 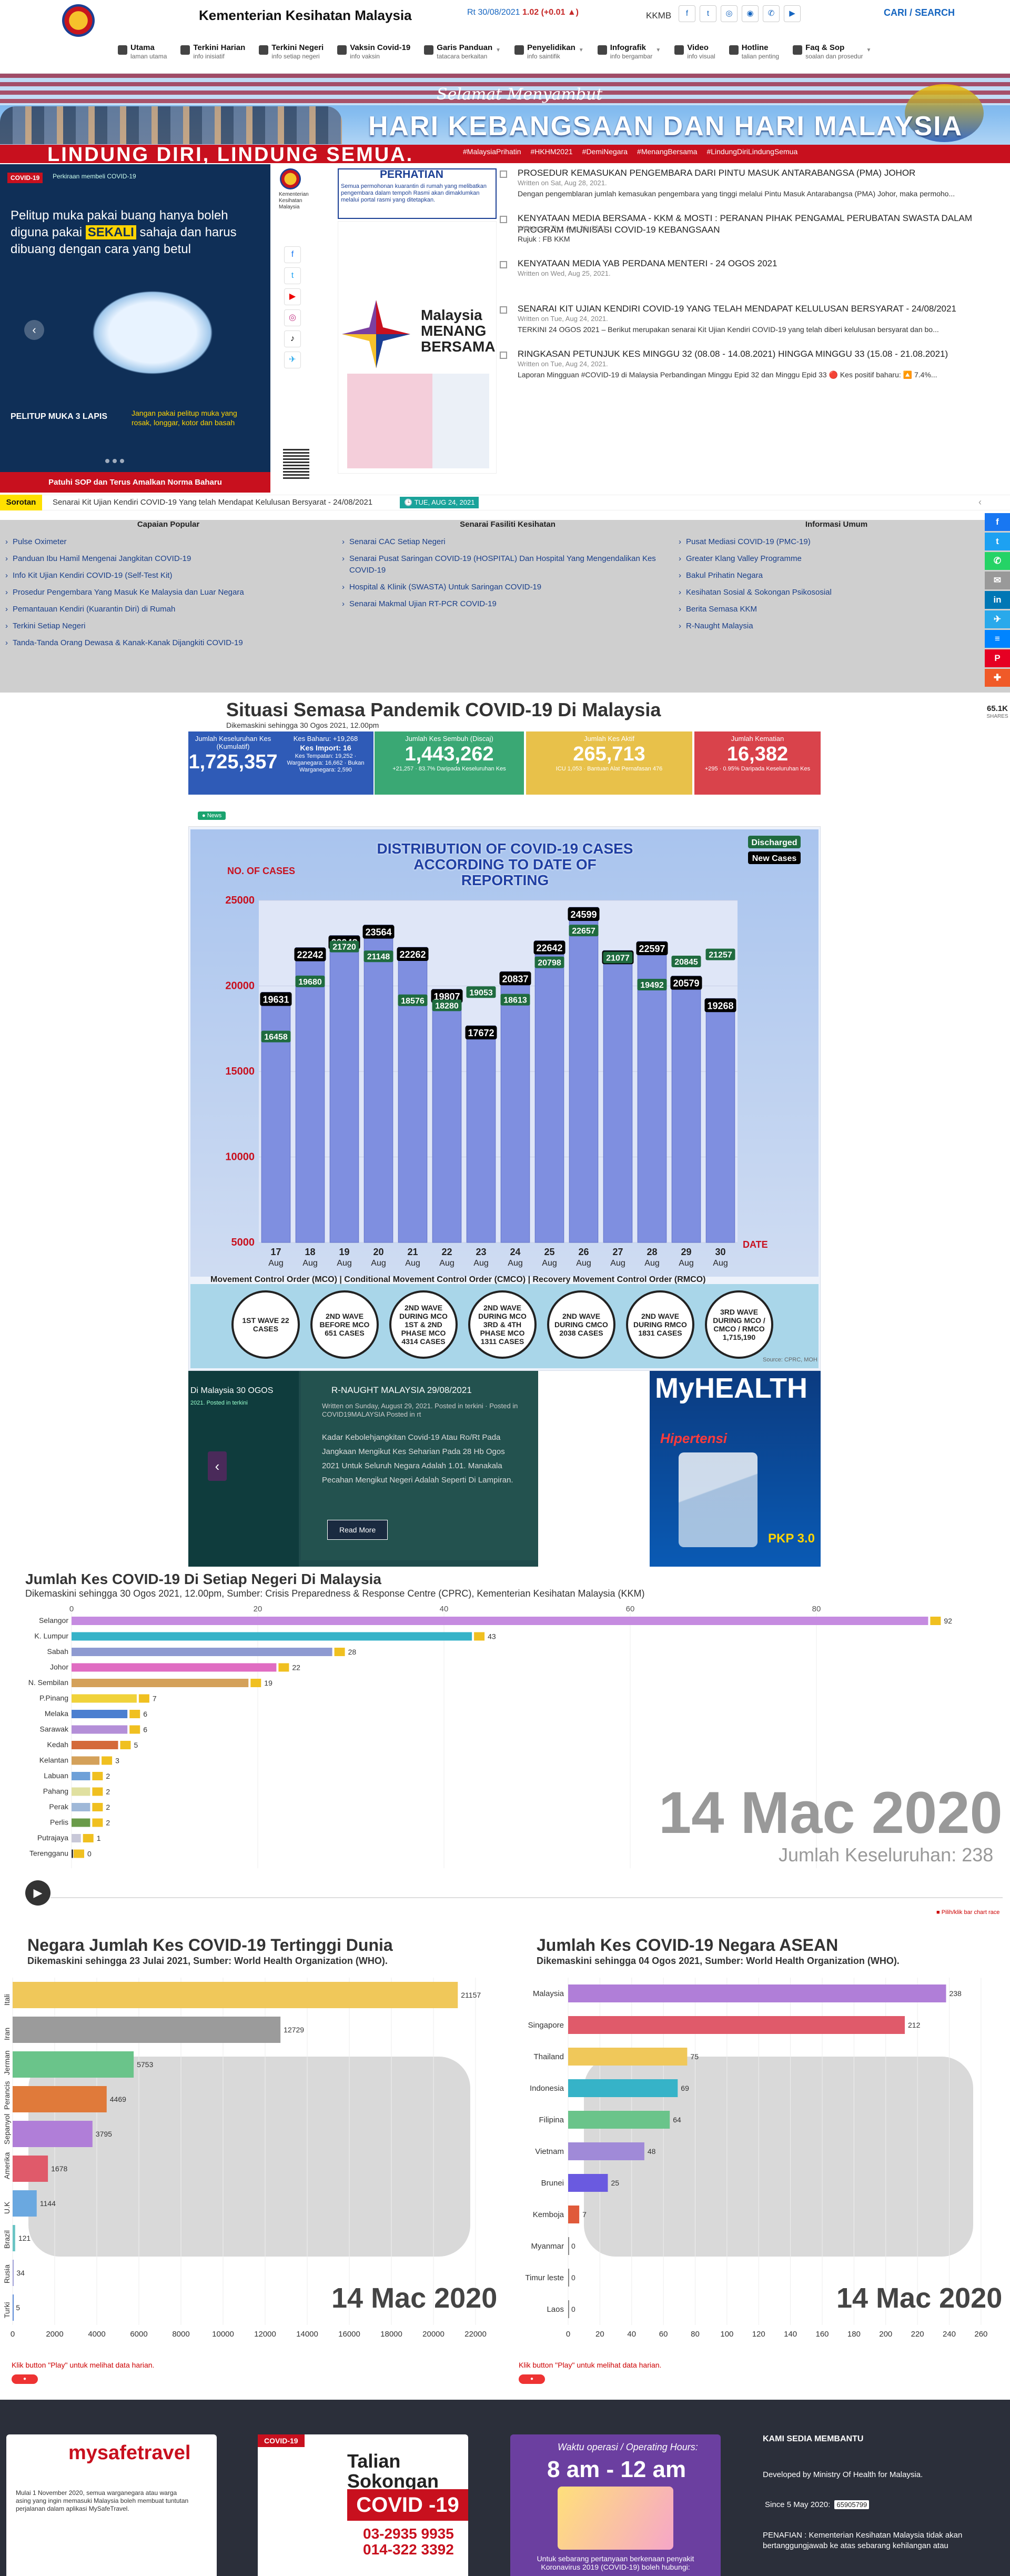 What do you see at coordinates (836, 559) in the screenshot?
I see `quick-link: Greater Klang Valley Programme` at bounding box center [836, 559].